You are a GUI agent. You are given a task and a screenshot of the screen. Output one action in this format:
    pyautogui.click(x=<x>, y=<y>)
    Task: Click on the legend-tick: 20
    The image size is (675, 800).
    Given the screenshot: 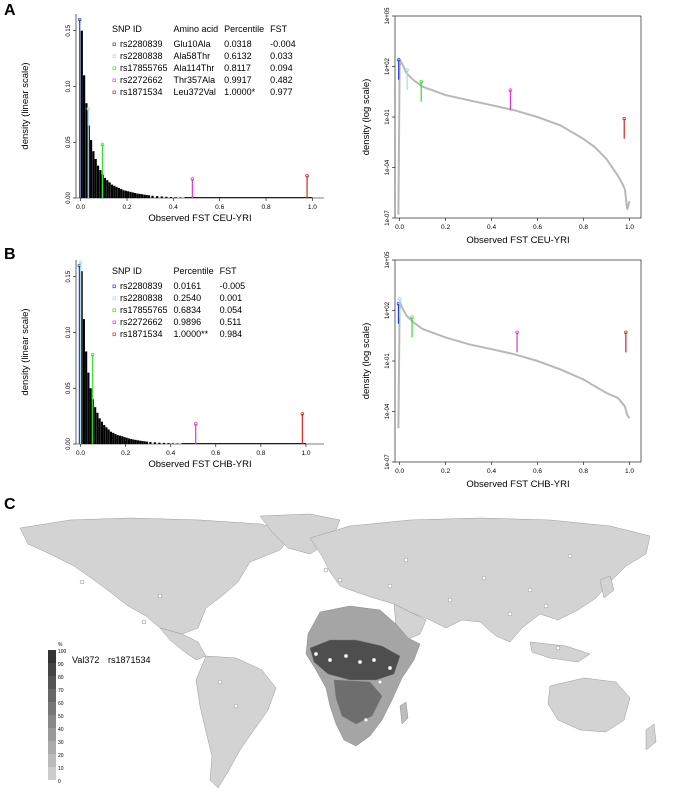 What is the action you would take?
    pyautogui.click(x=61, y=756)
    